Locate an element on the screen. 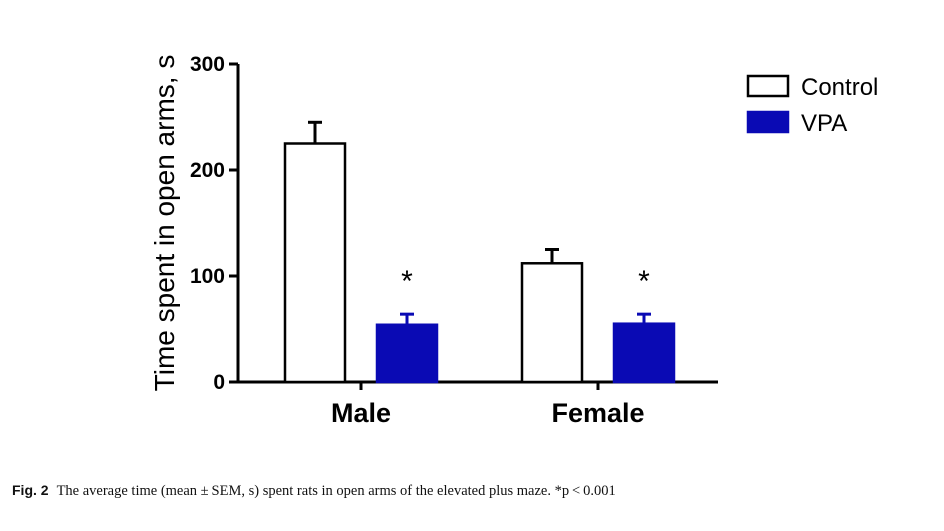 The height and width of the screenshot is (531, 944). y-tick-label: 100 is located at coordinates (207, 276).